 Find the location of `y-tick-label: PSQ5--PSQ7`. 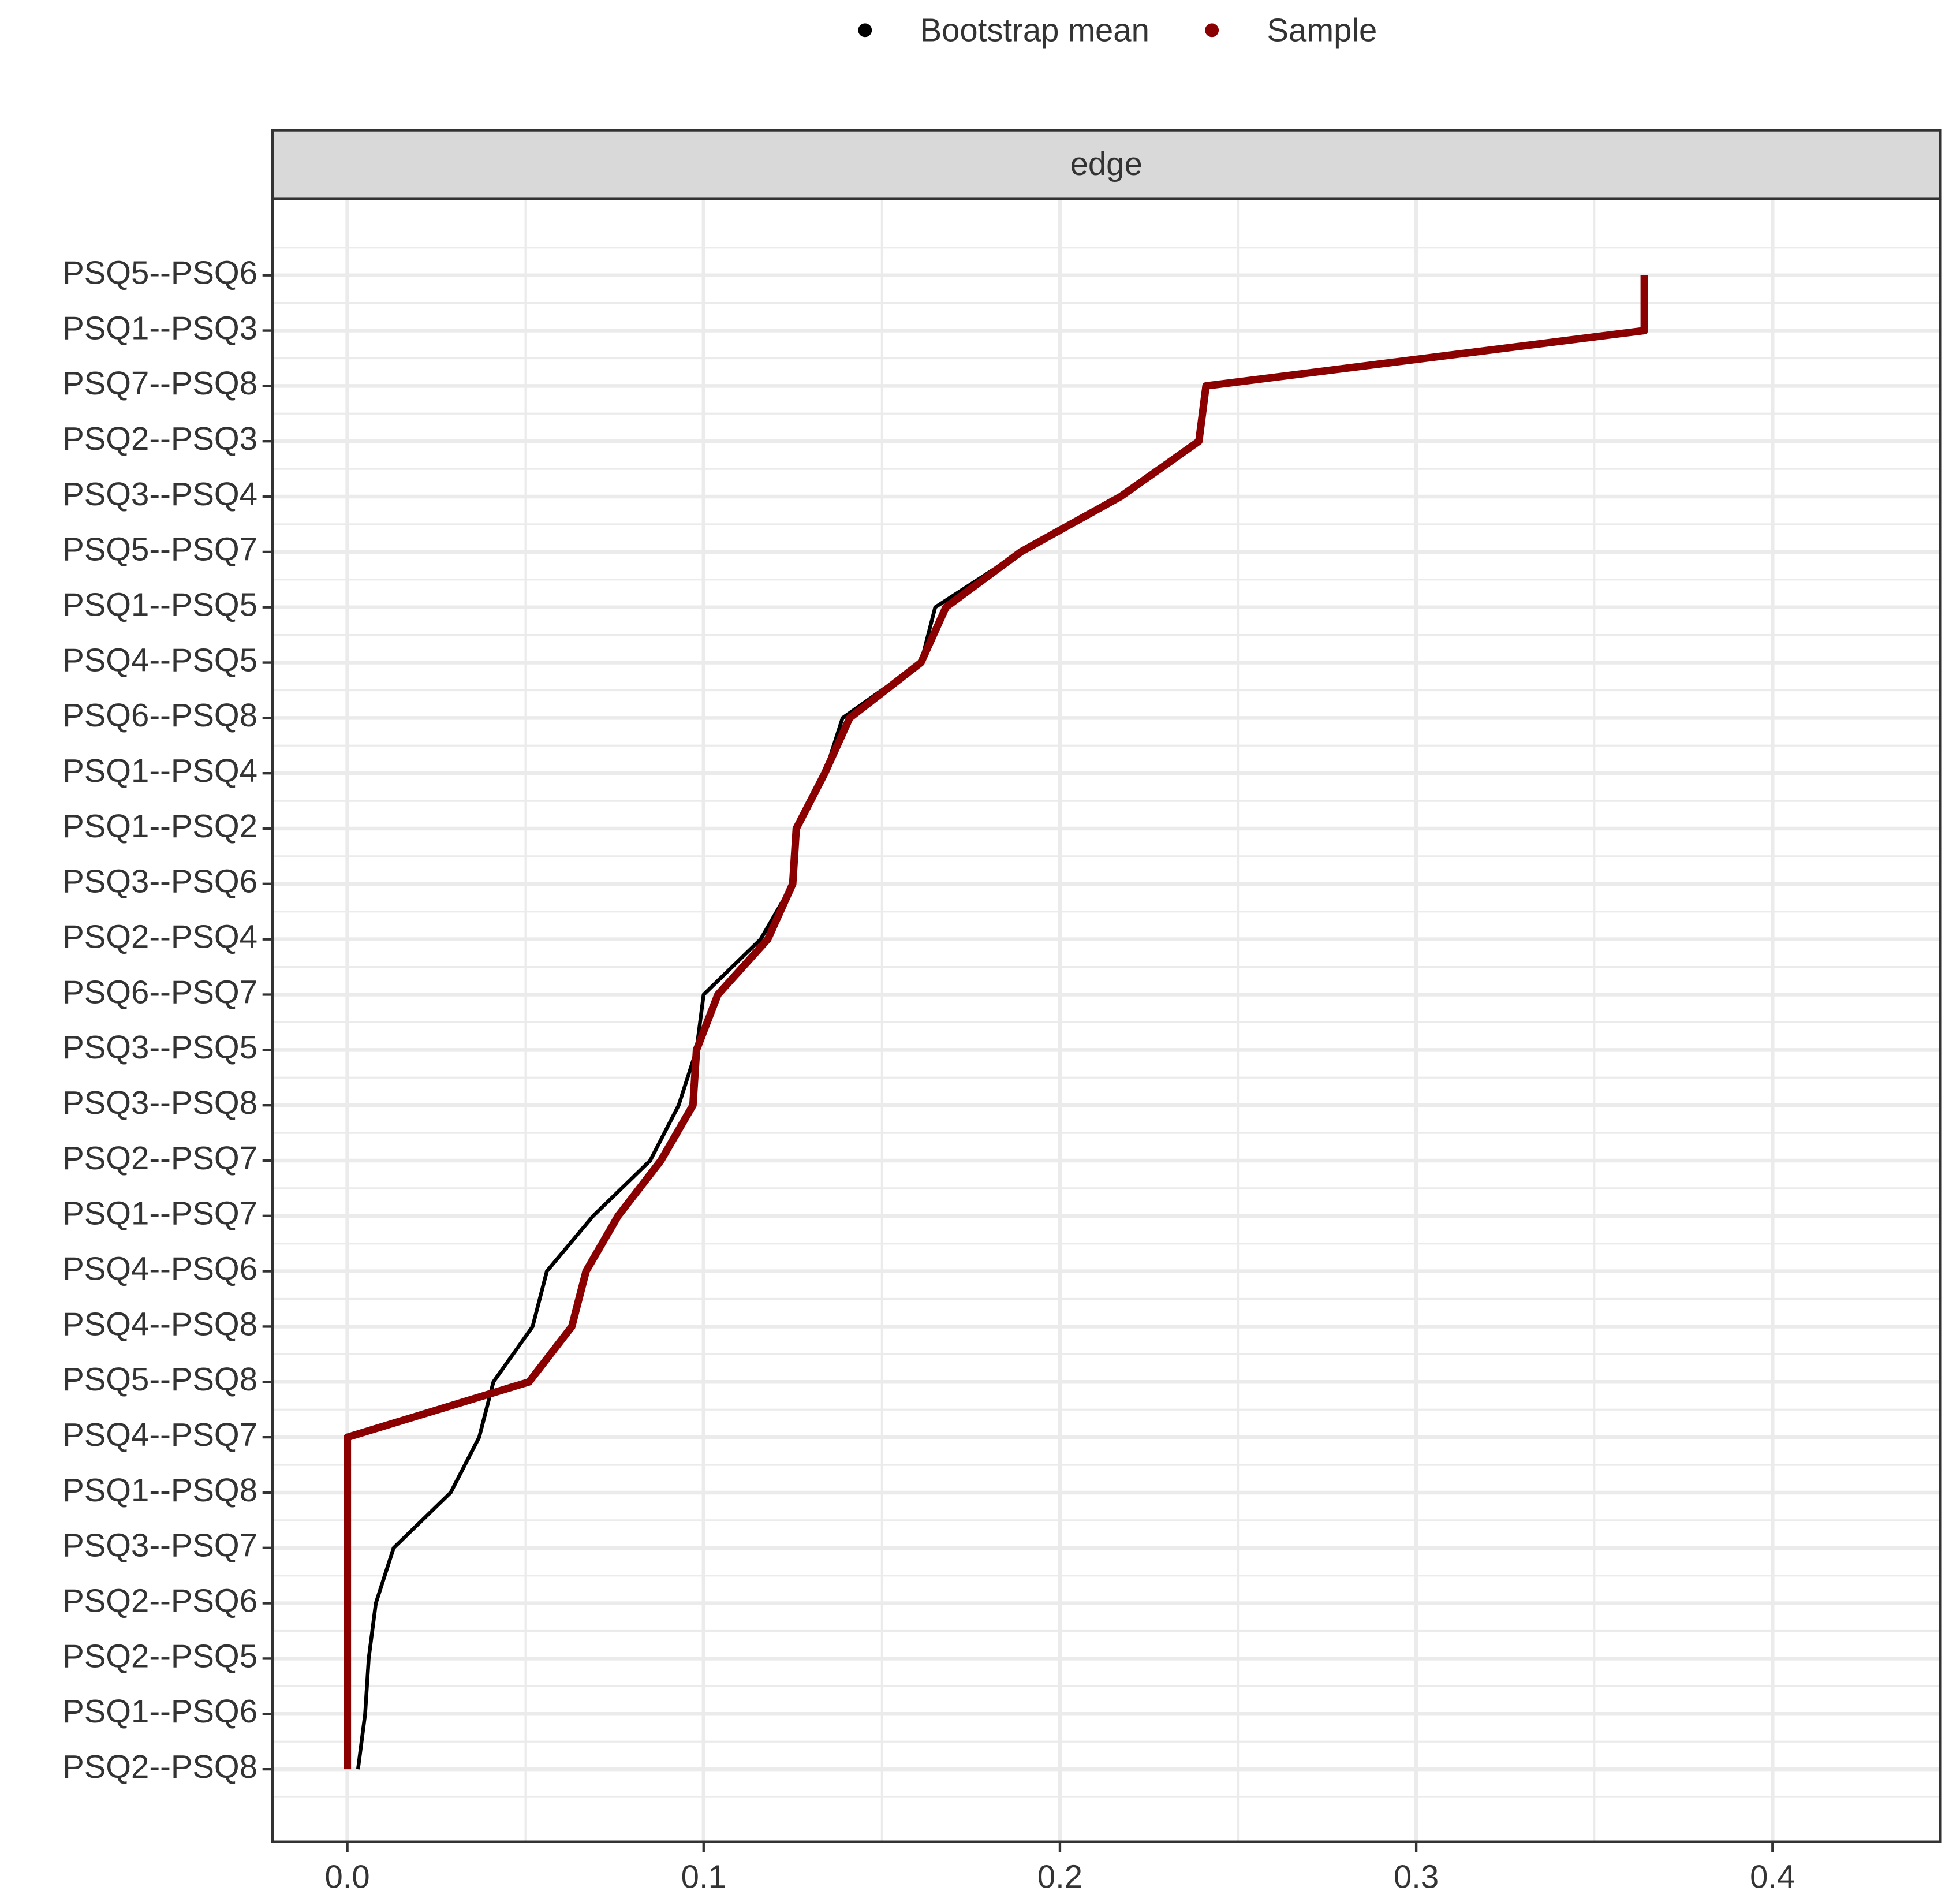

y-tick-label: PSQ5--PSQ7 is located at coordinates (159, 549).